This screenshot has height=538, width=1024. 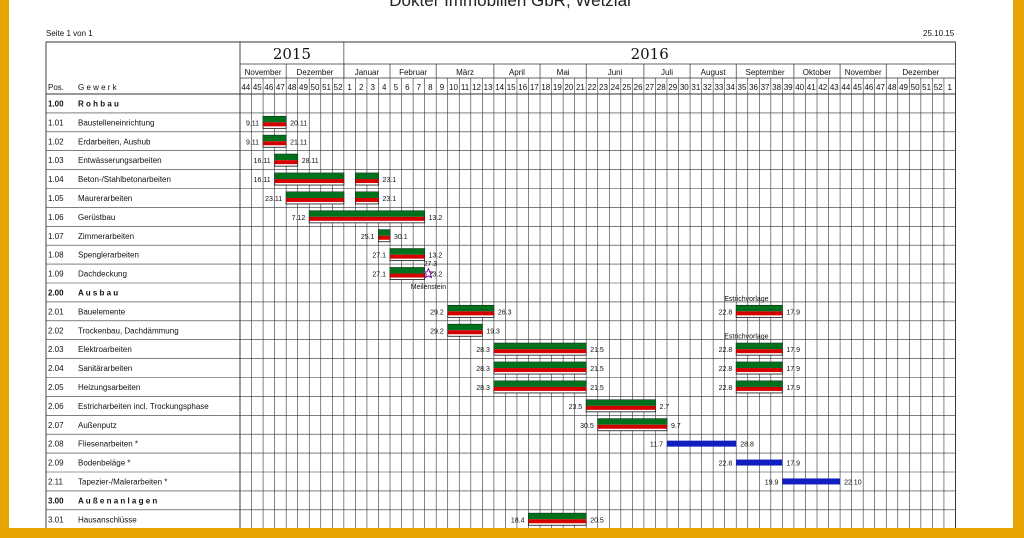 What do you see at coordinates (563, 72) in the screenshot?
I see `month-label-6: Mai` at bounding box center [563, 72].